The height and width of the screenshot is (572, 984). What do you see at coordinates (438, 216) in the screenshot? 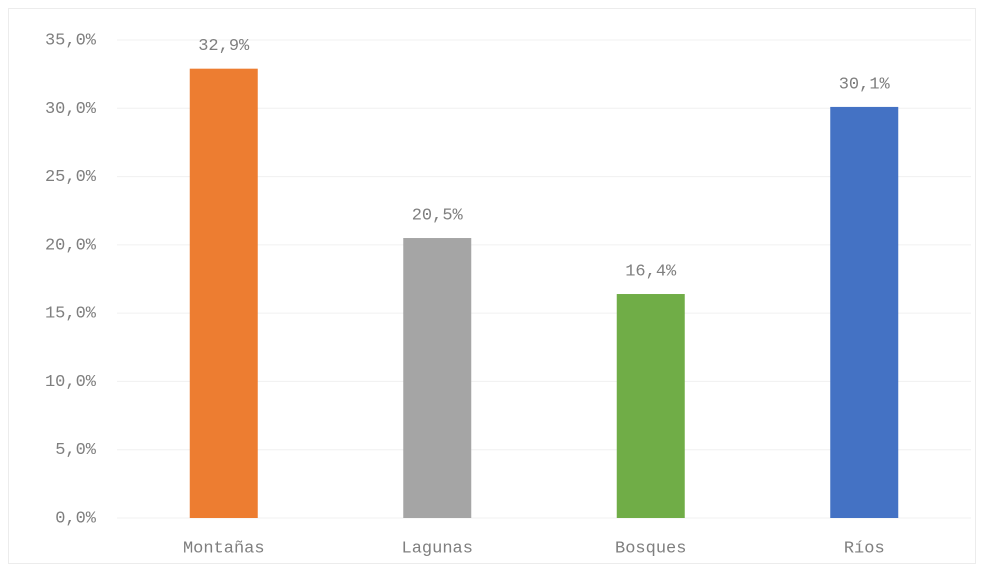
I see `value-label: 20,5%` at bounding box center [438, 216].